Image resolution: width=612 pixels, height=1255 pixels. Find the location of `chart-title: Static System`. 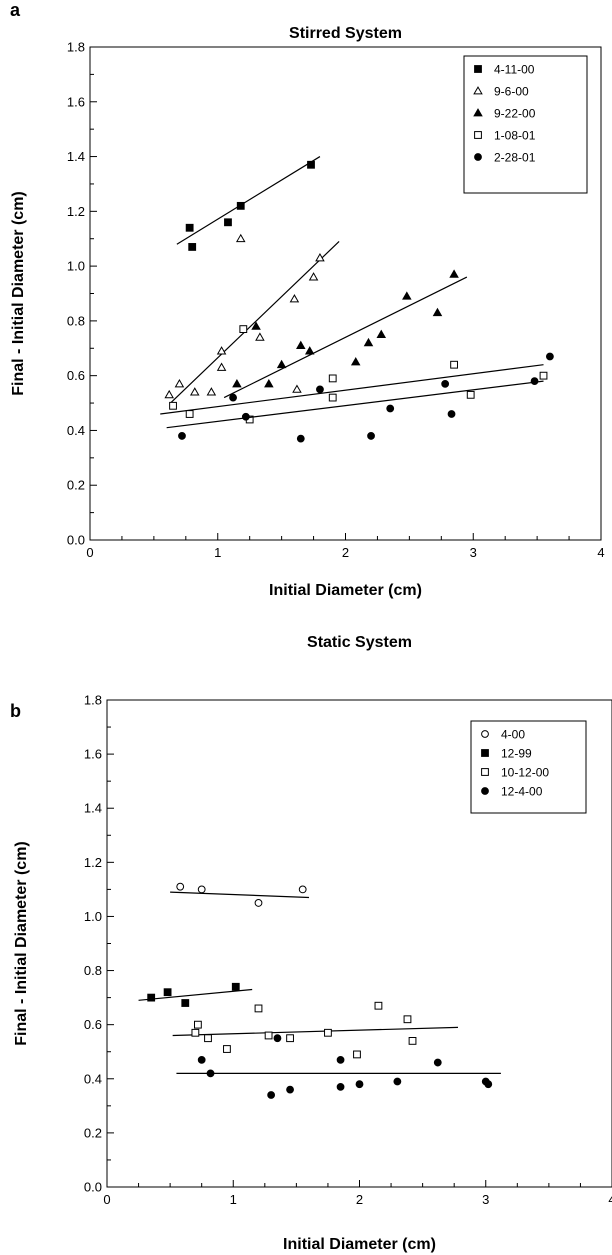

chart-title: Static System is located at coordinates (359, 642).